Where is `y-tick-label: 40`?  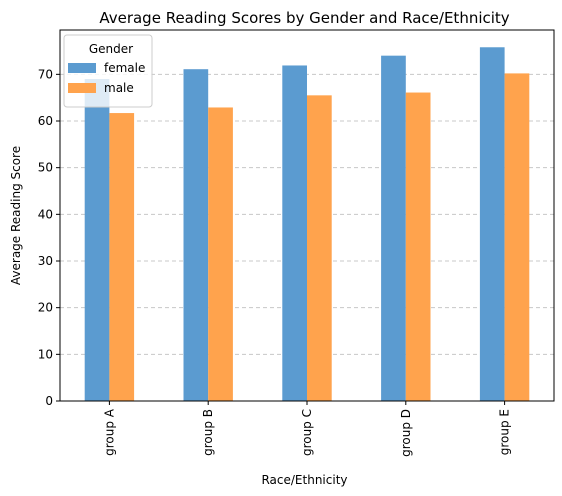 y-tick-label: 40 is located at coordinates (45, 214).